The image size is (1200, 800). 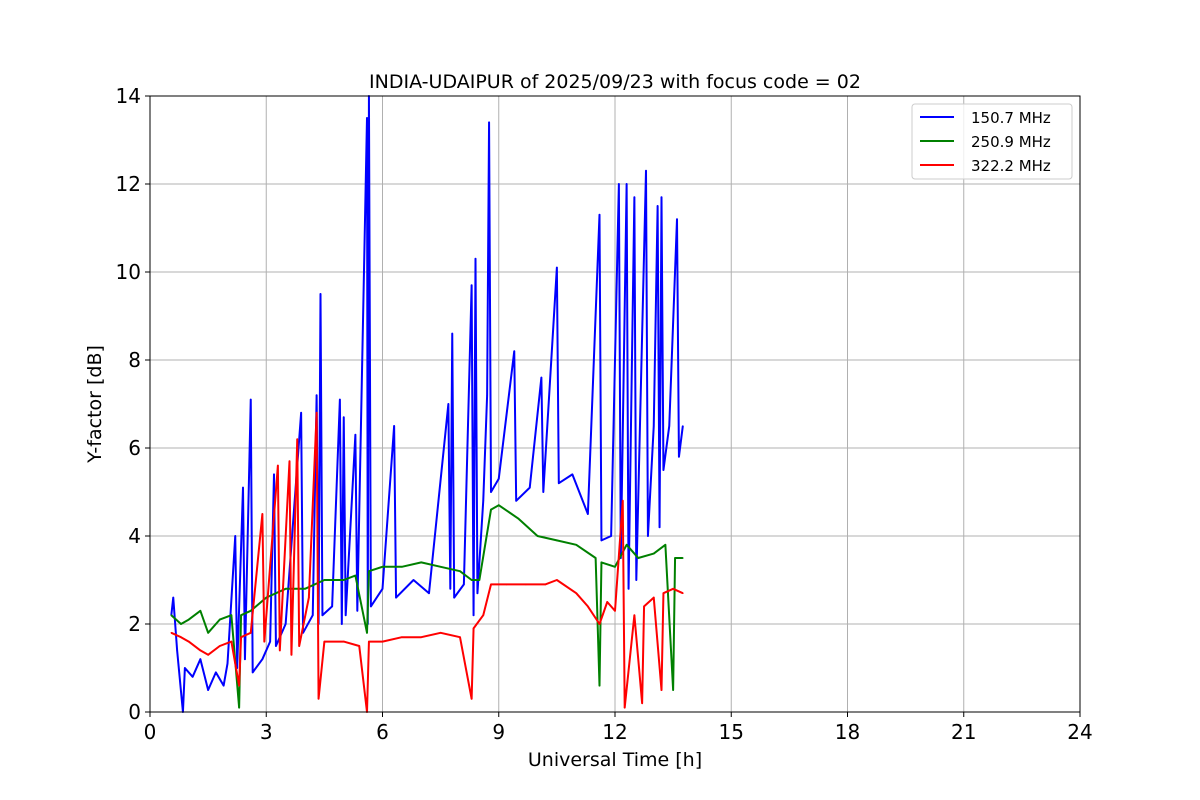 What do you see at coordinates (134, 624) in the screenshot?
I see `y-tick-label: 2` at bounding box center [134, 624].